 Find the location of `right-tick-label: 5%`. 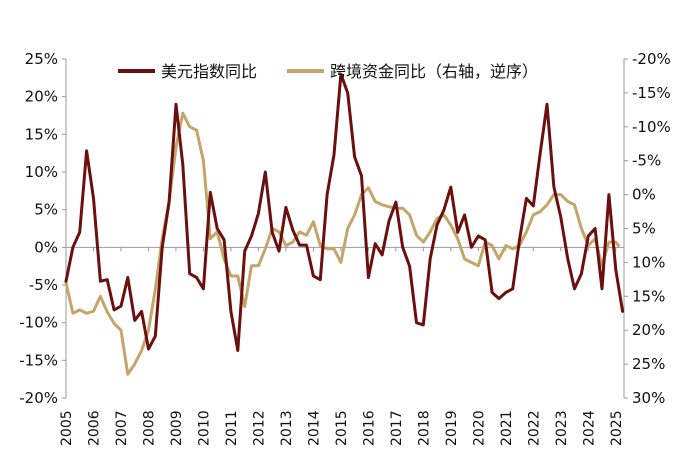

right-tick-label: 5% is located at coordinates (644, 229).